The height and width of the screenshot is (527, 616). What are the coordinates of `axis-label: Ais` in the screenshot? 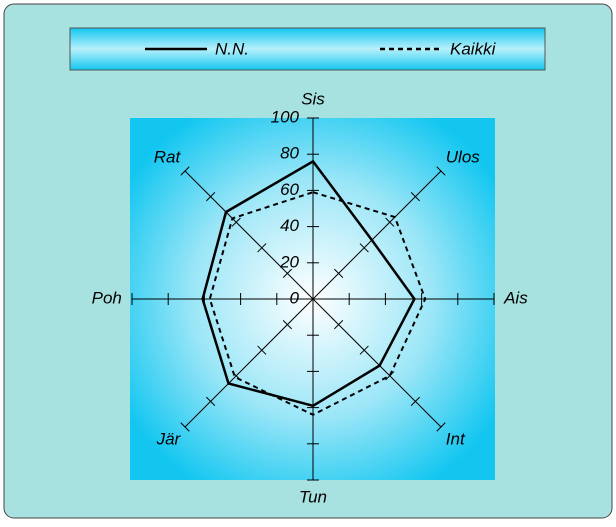 It's located at (515, 297).